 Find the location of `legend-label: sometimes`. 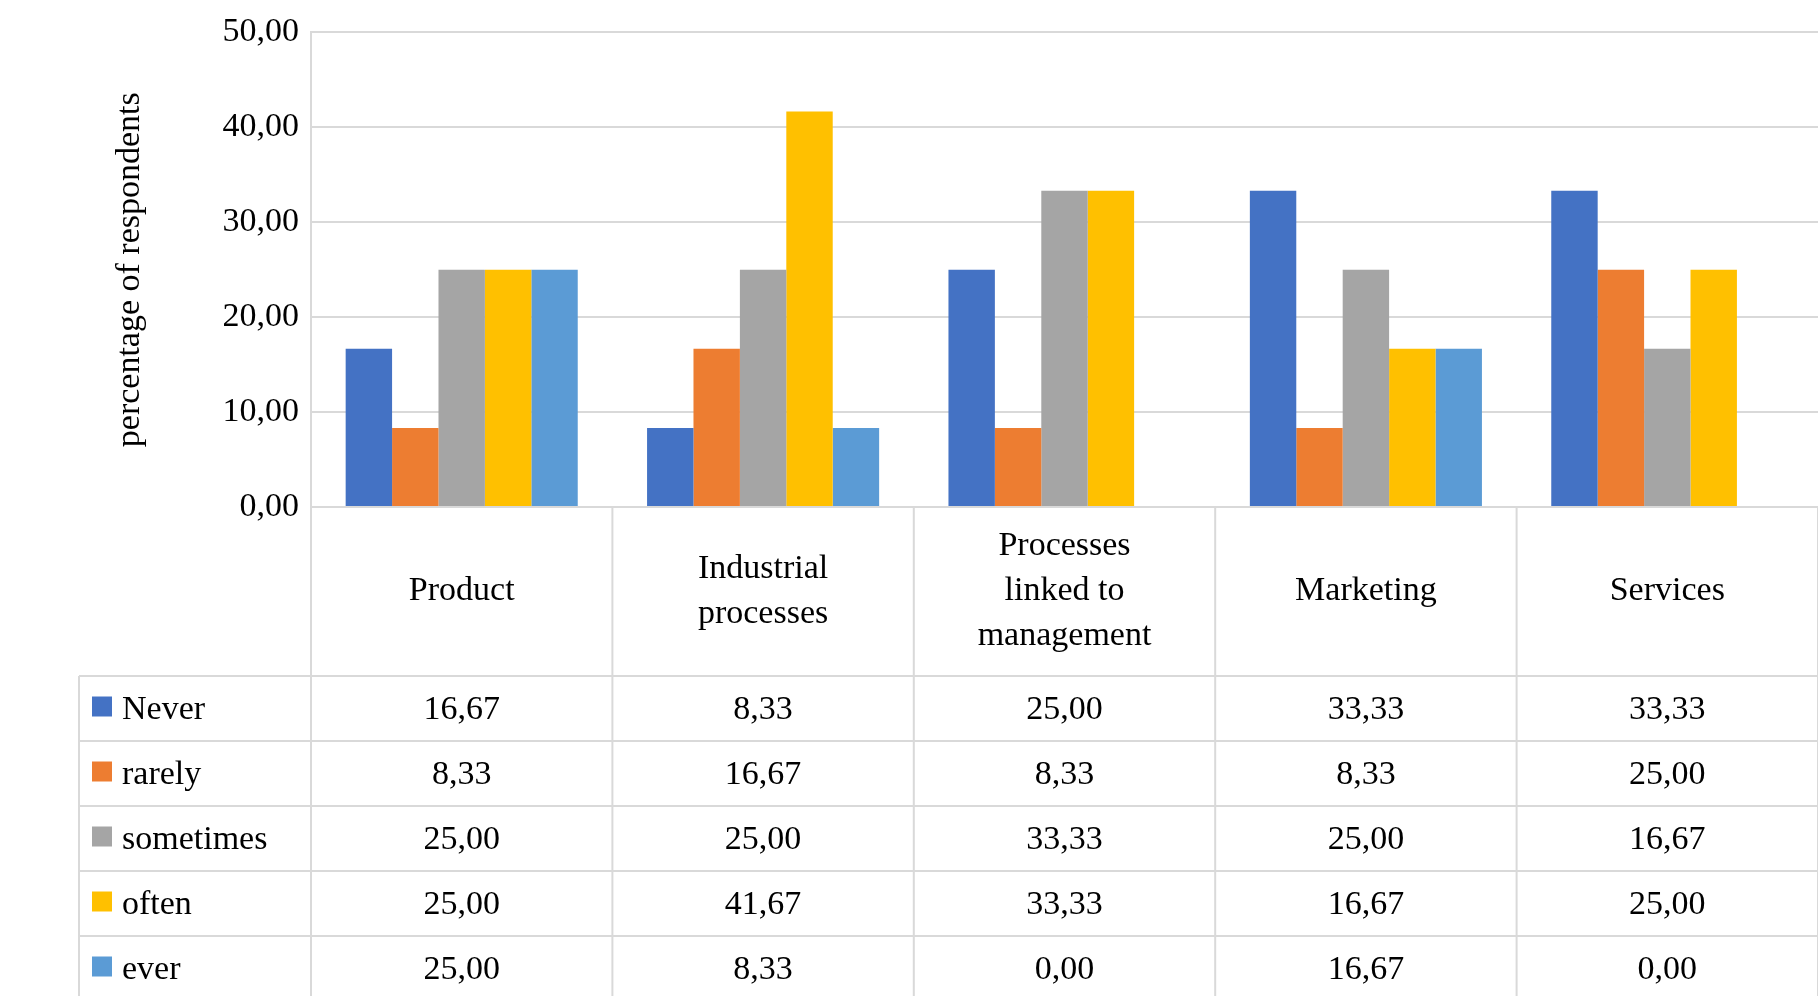

legend-label: sometimes is located at coordinates (195, 838).